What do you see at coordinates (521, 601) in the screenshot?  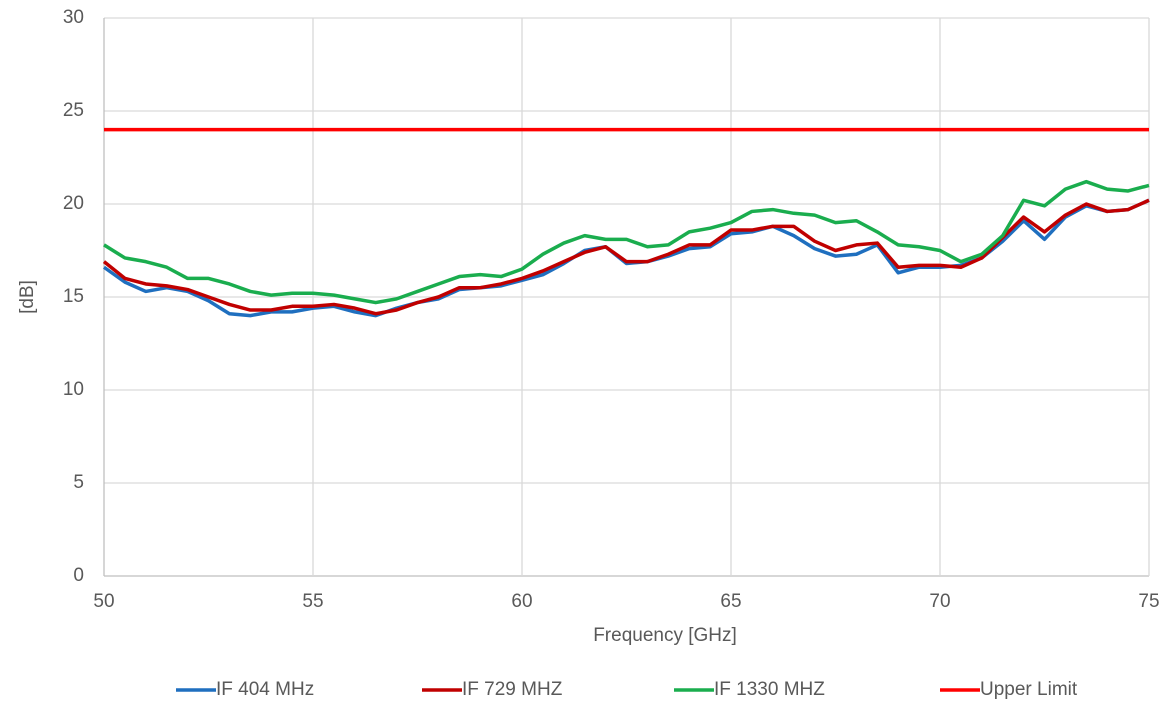 I see `x-tick-label: 60` at bounding box center [521, 601].